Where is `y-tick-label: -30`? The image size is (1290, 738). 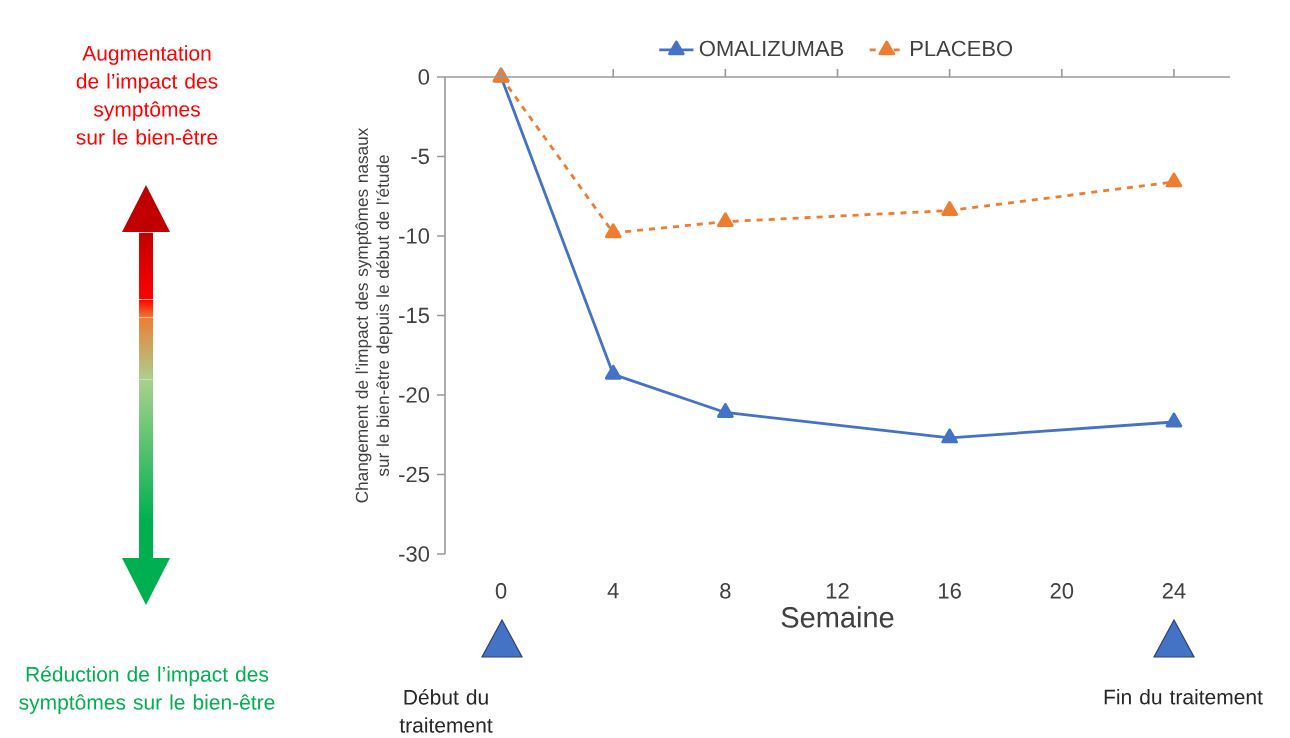 y-tick-label: -30 is located at coordinates (414, 554).